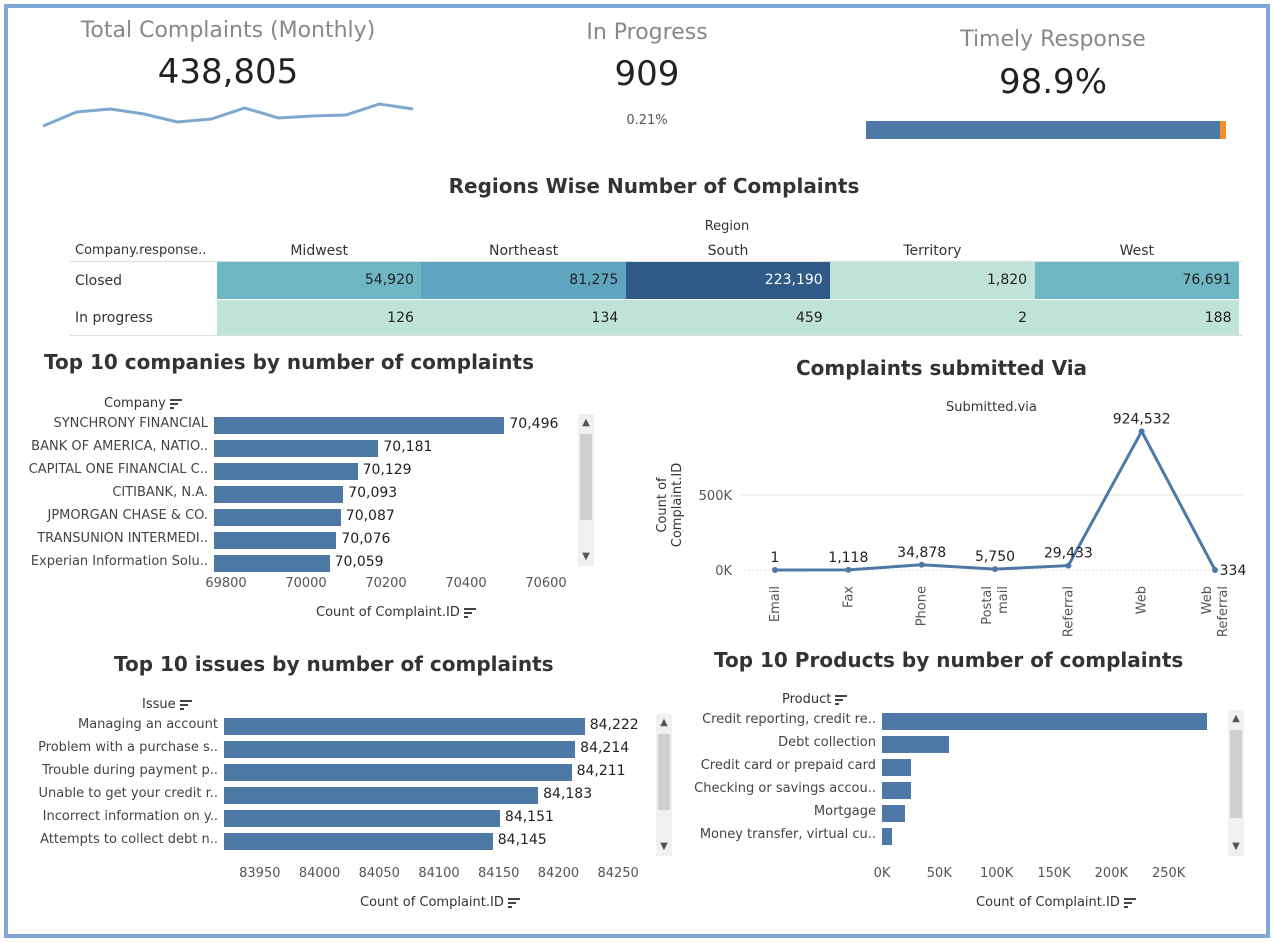 This screenshot has width=1274, height=942. Describe the element at coordinates (359, 562) in the screenshot. I see `value-label: 70,059` at that location.